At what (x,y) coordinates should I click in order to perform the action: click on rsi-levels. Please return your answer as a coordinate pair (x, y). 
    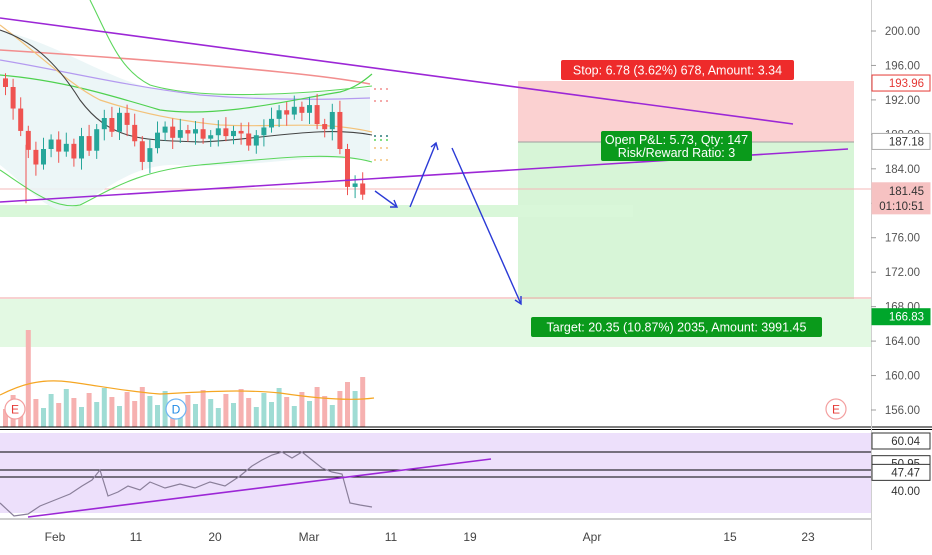
    Looking at the image, I should click on (435, 464).